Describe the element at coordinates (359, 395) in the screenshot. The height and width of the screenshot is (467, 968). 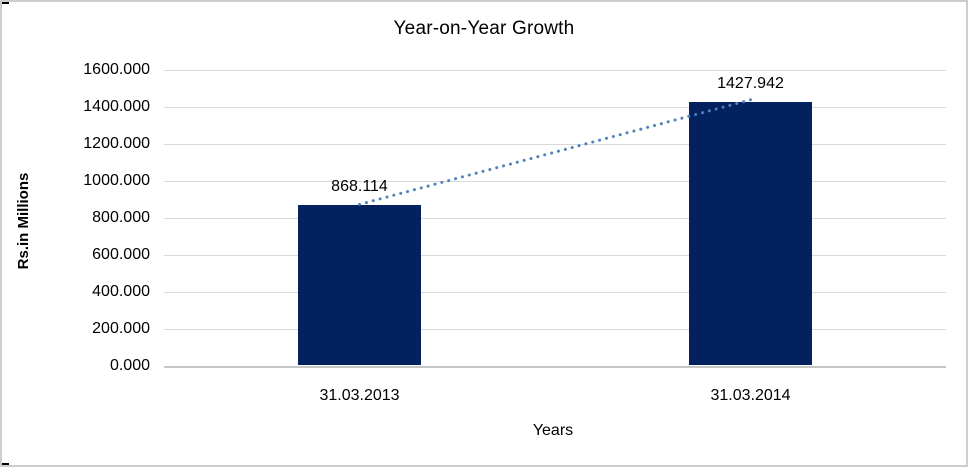
I see `x-tick-label: 31.03.2013` at that location.